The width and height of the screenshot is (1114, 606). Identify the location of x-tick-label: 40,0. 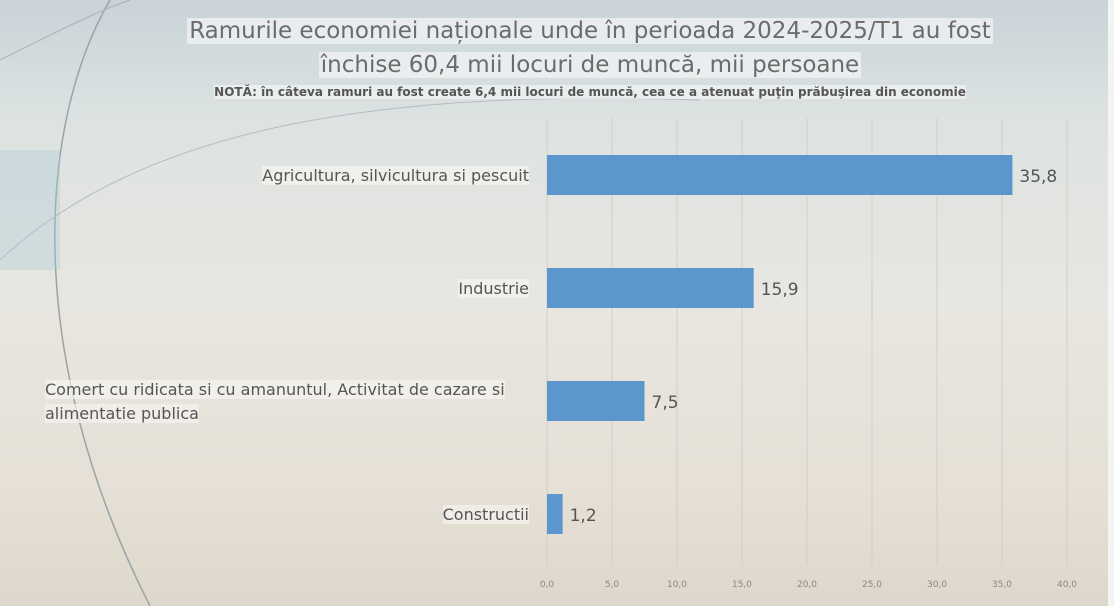
(1067, 585).